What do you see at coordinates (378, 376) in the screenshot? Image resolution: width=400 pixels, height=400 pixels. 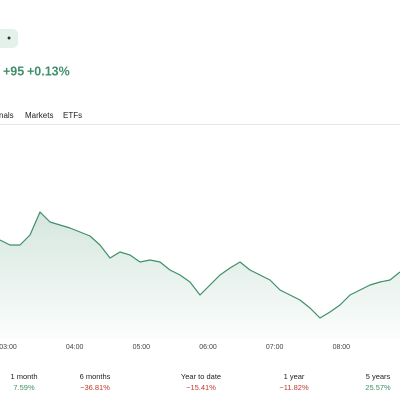 I see `period-label: 5 years` at bounding box center [378, 376].